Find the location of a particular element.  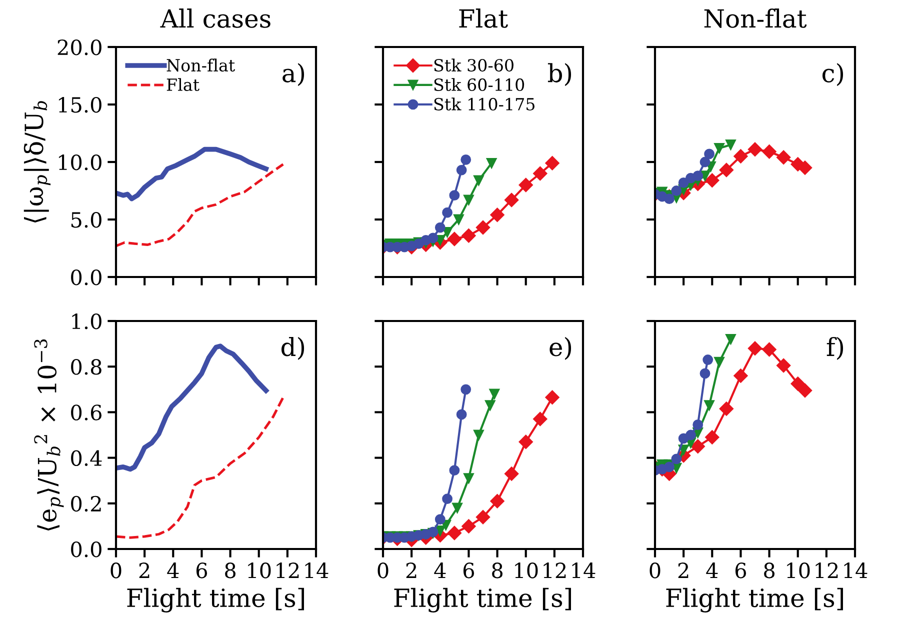

y-tick-label: 10.0 is located at coordinates (80, 162).